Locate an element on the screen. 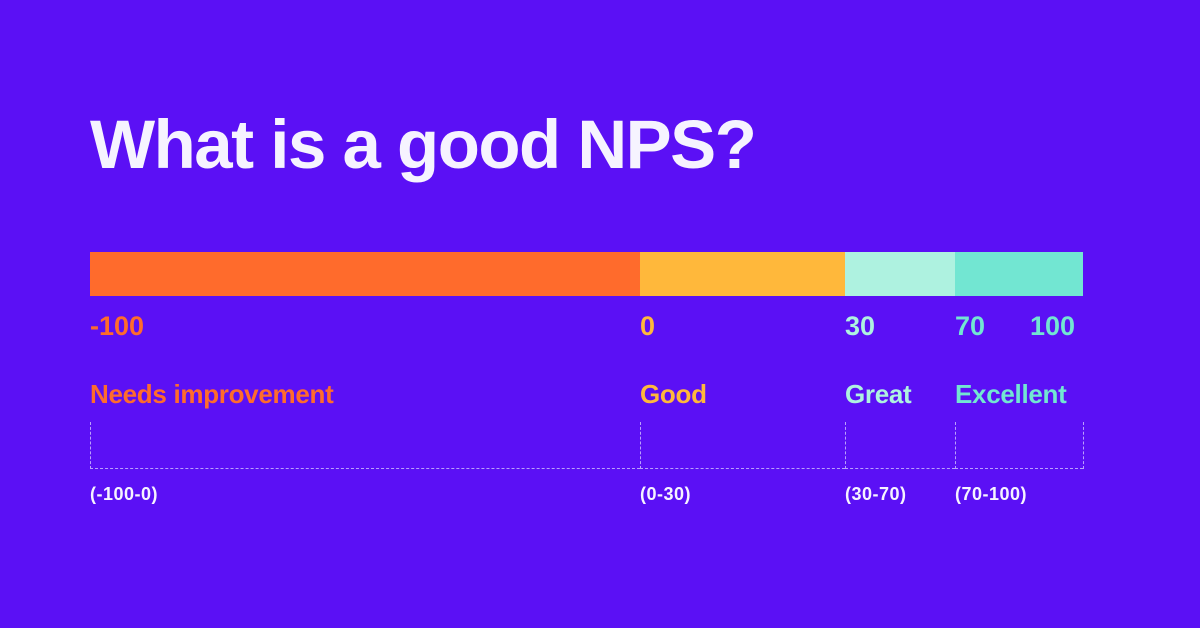  bar-segment-excellent is located at coordinates (1019, 274).